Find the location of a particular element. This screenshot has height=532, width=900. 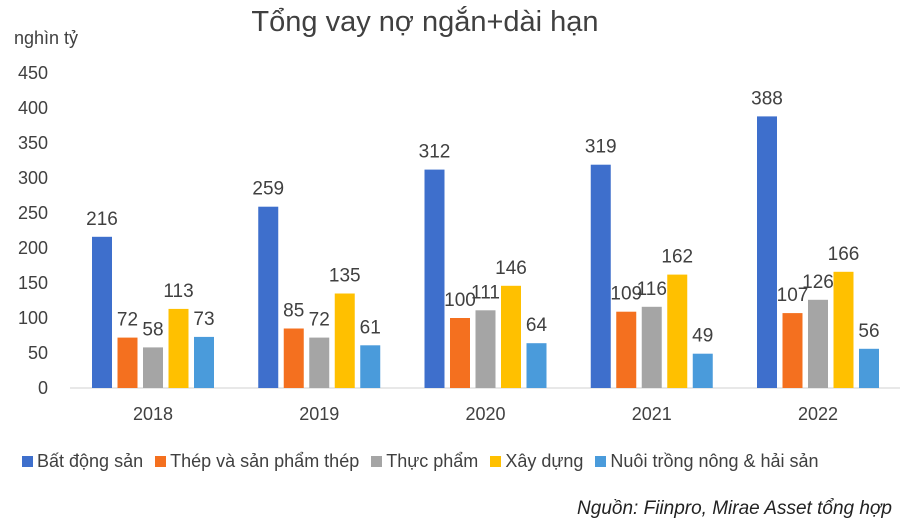

data-label: 166 is located at coordinates (844, 254).